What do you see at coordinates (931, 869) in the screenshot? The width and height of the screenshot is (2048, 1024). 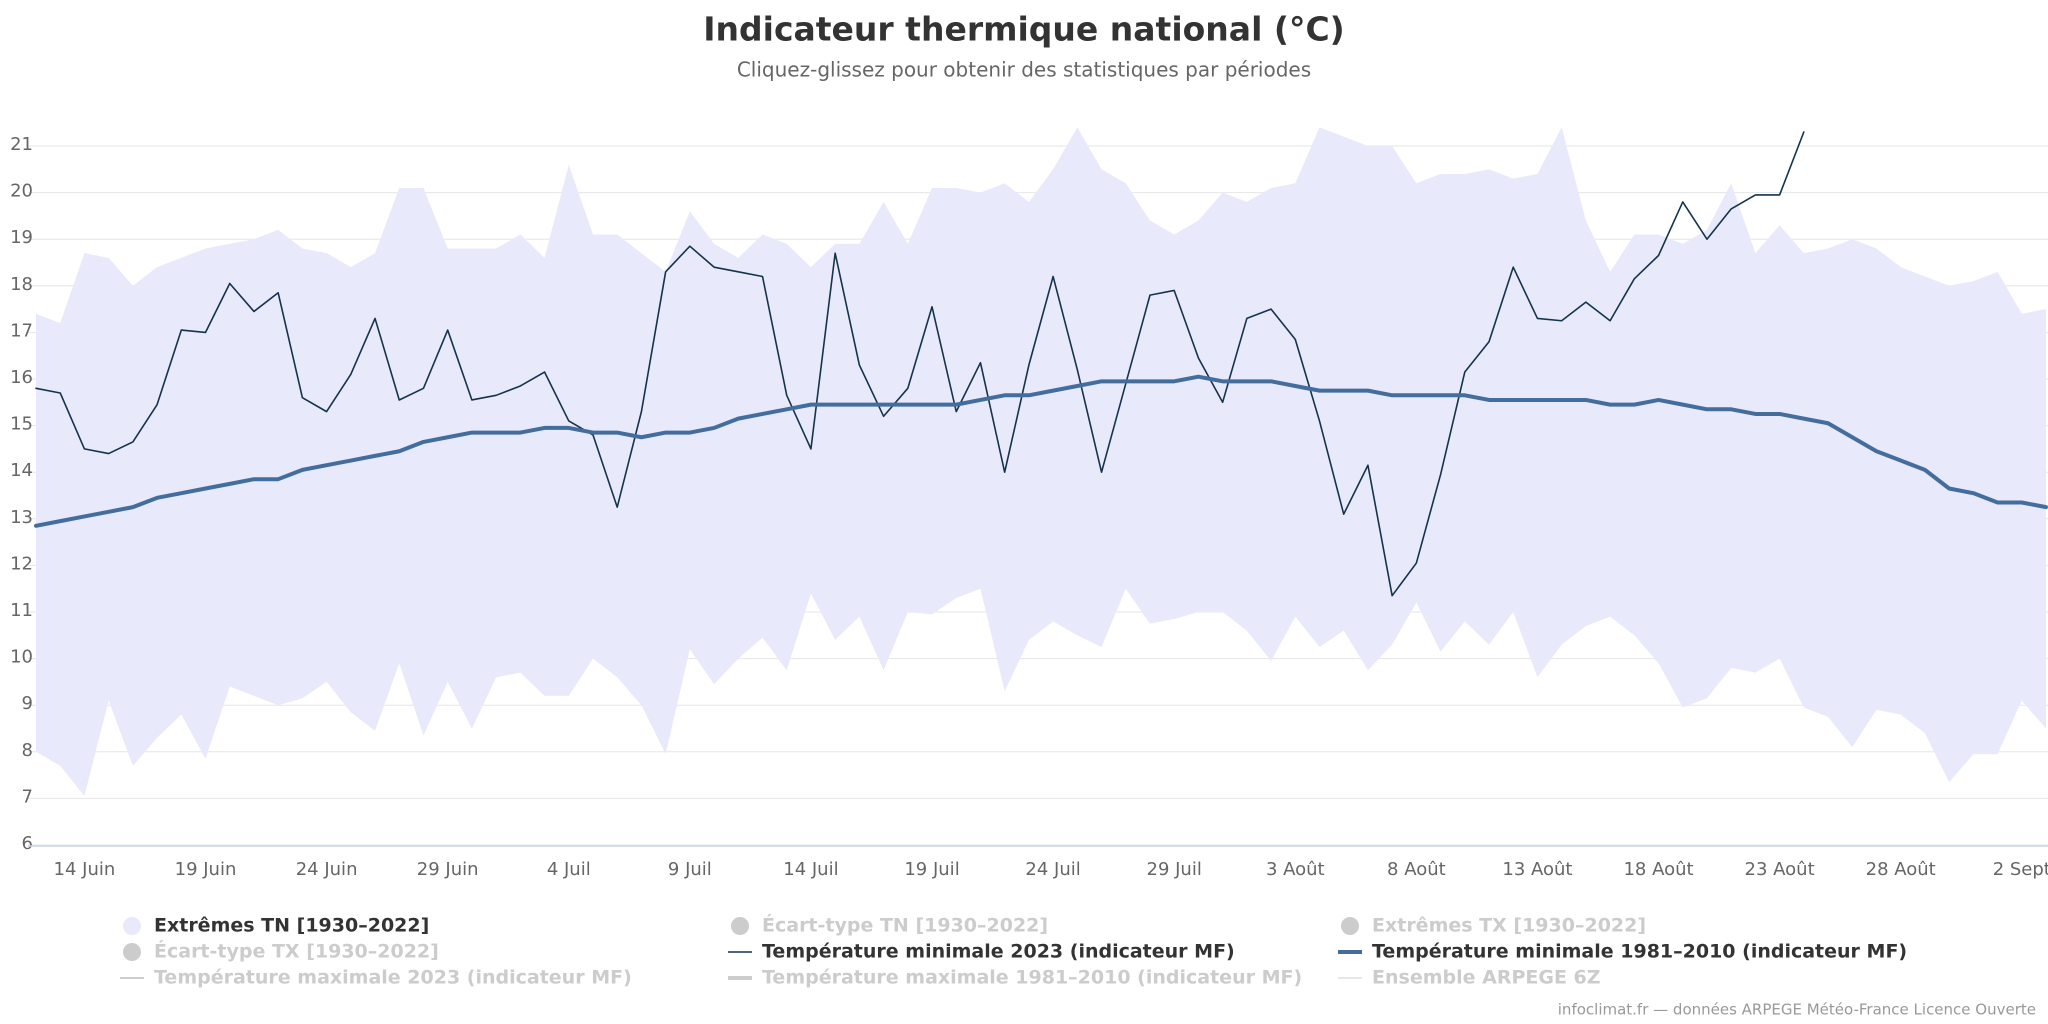 I see `x-tick-label: 19 Juil` at bounding box center [931, 869].